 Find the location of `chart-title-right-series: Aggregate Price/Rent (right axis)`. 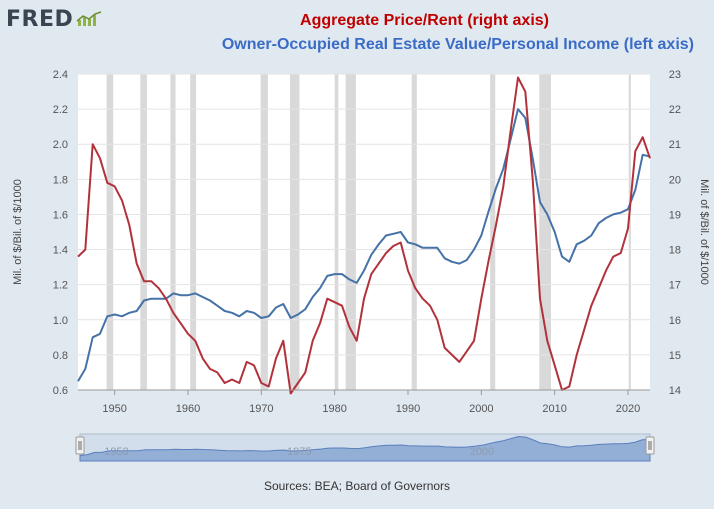

chart-title-right-series: Aggregate Price/Rent (right axis) is located at coordinates (424, 20).